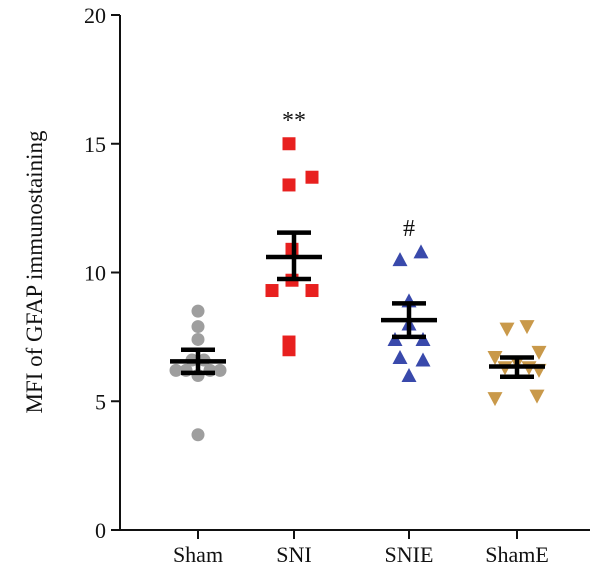 This screenshot has height=585, width=600. What do you see at coordinates (293, 554) in the screenshot?
I see `x-tick-label-sni: SNI` at bounding box center [293, 554].